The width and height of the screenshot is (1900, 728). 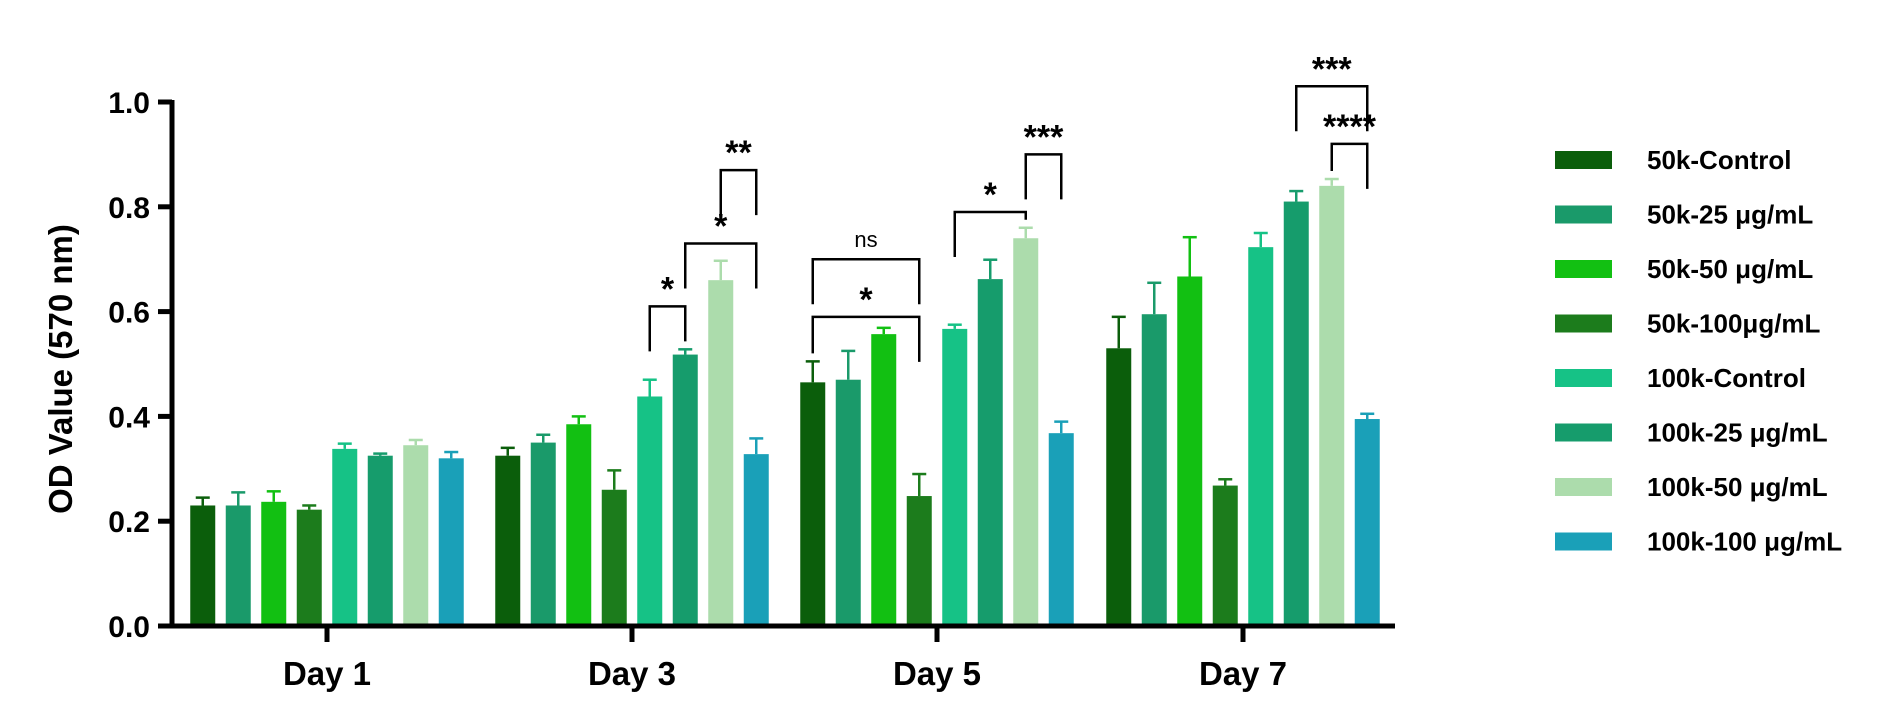 What do you see at coordinates (937, 673) in the screenshot?
I see `x-tick-label: Day 5` at bounding box center [937, 673].